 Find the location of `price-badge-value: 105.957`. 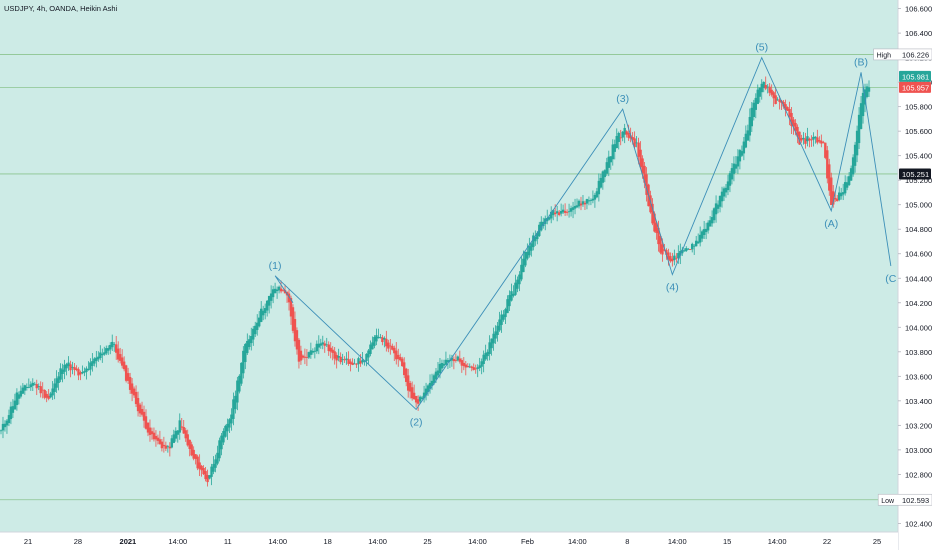

price-badge-value: 105.957 is located at coordinates (915, 87).